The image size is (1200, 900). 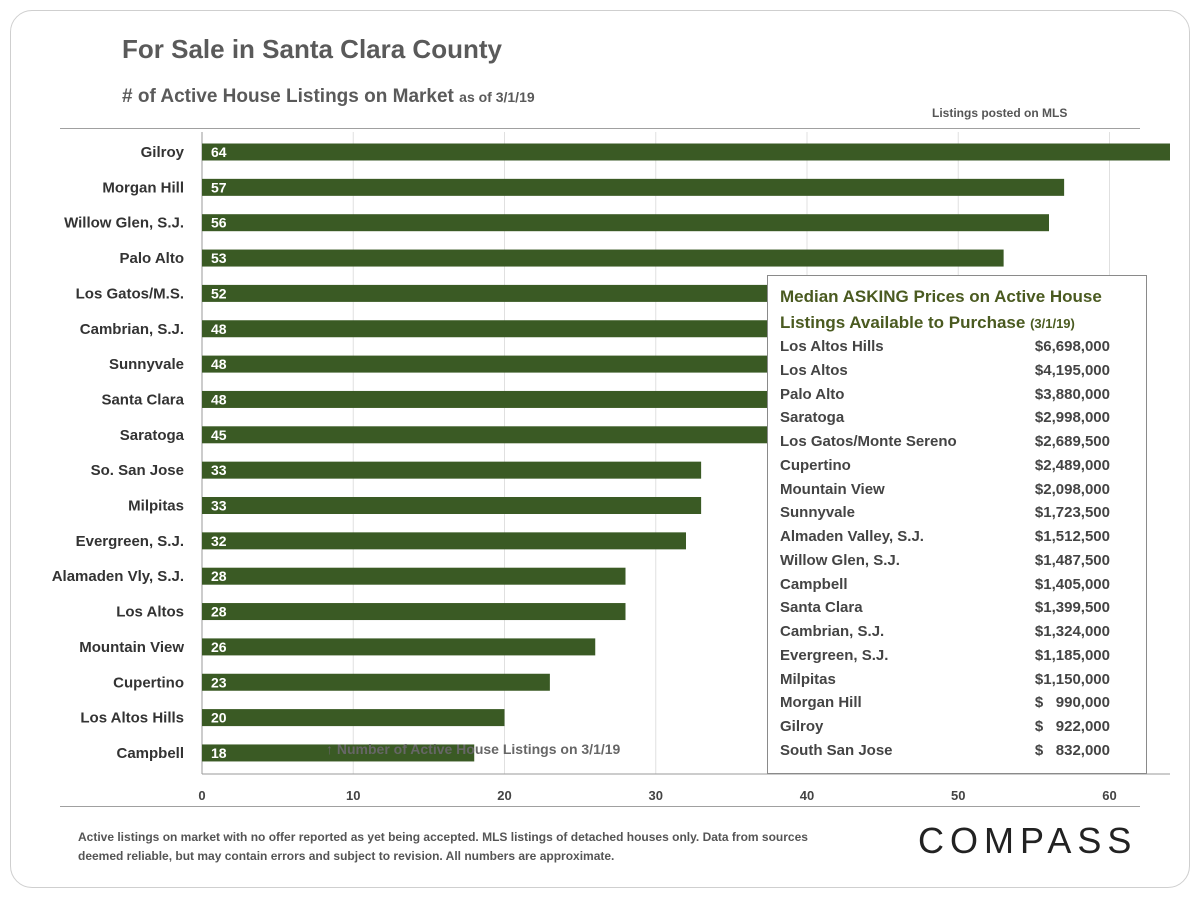 What do you see at coordinates (219, 718) in the screenshot?
I see `bar-value-label: 20` at bounding box center [219, 718].